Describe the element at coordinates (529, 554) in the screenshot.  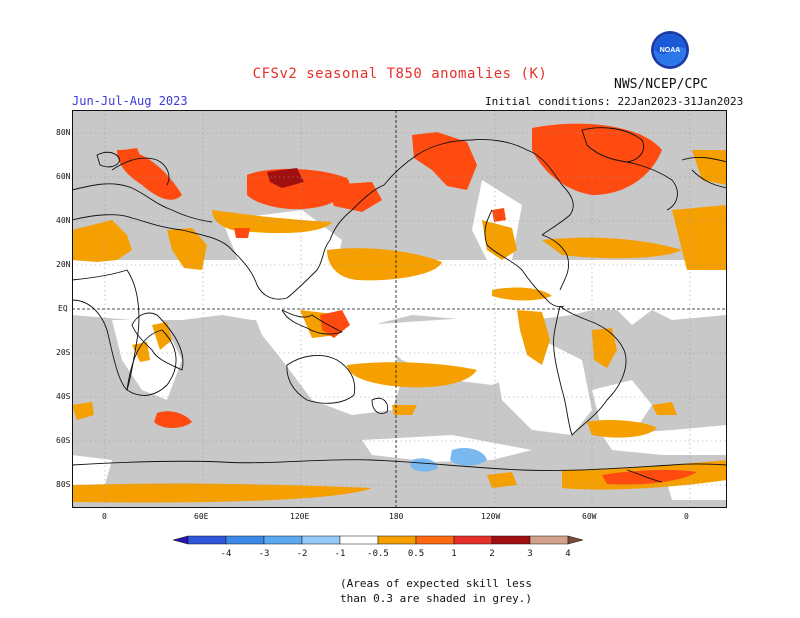
I see `colorbar-tick-label: 3` at that location.